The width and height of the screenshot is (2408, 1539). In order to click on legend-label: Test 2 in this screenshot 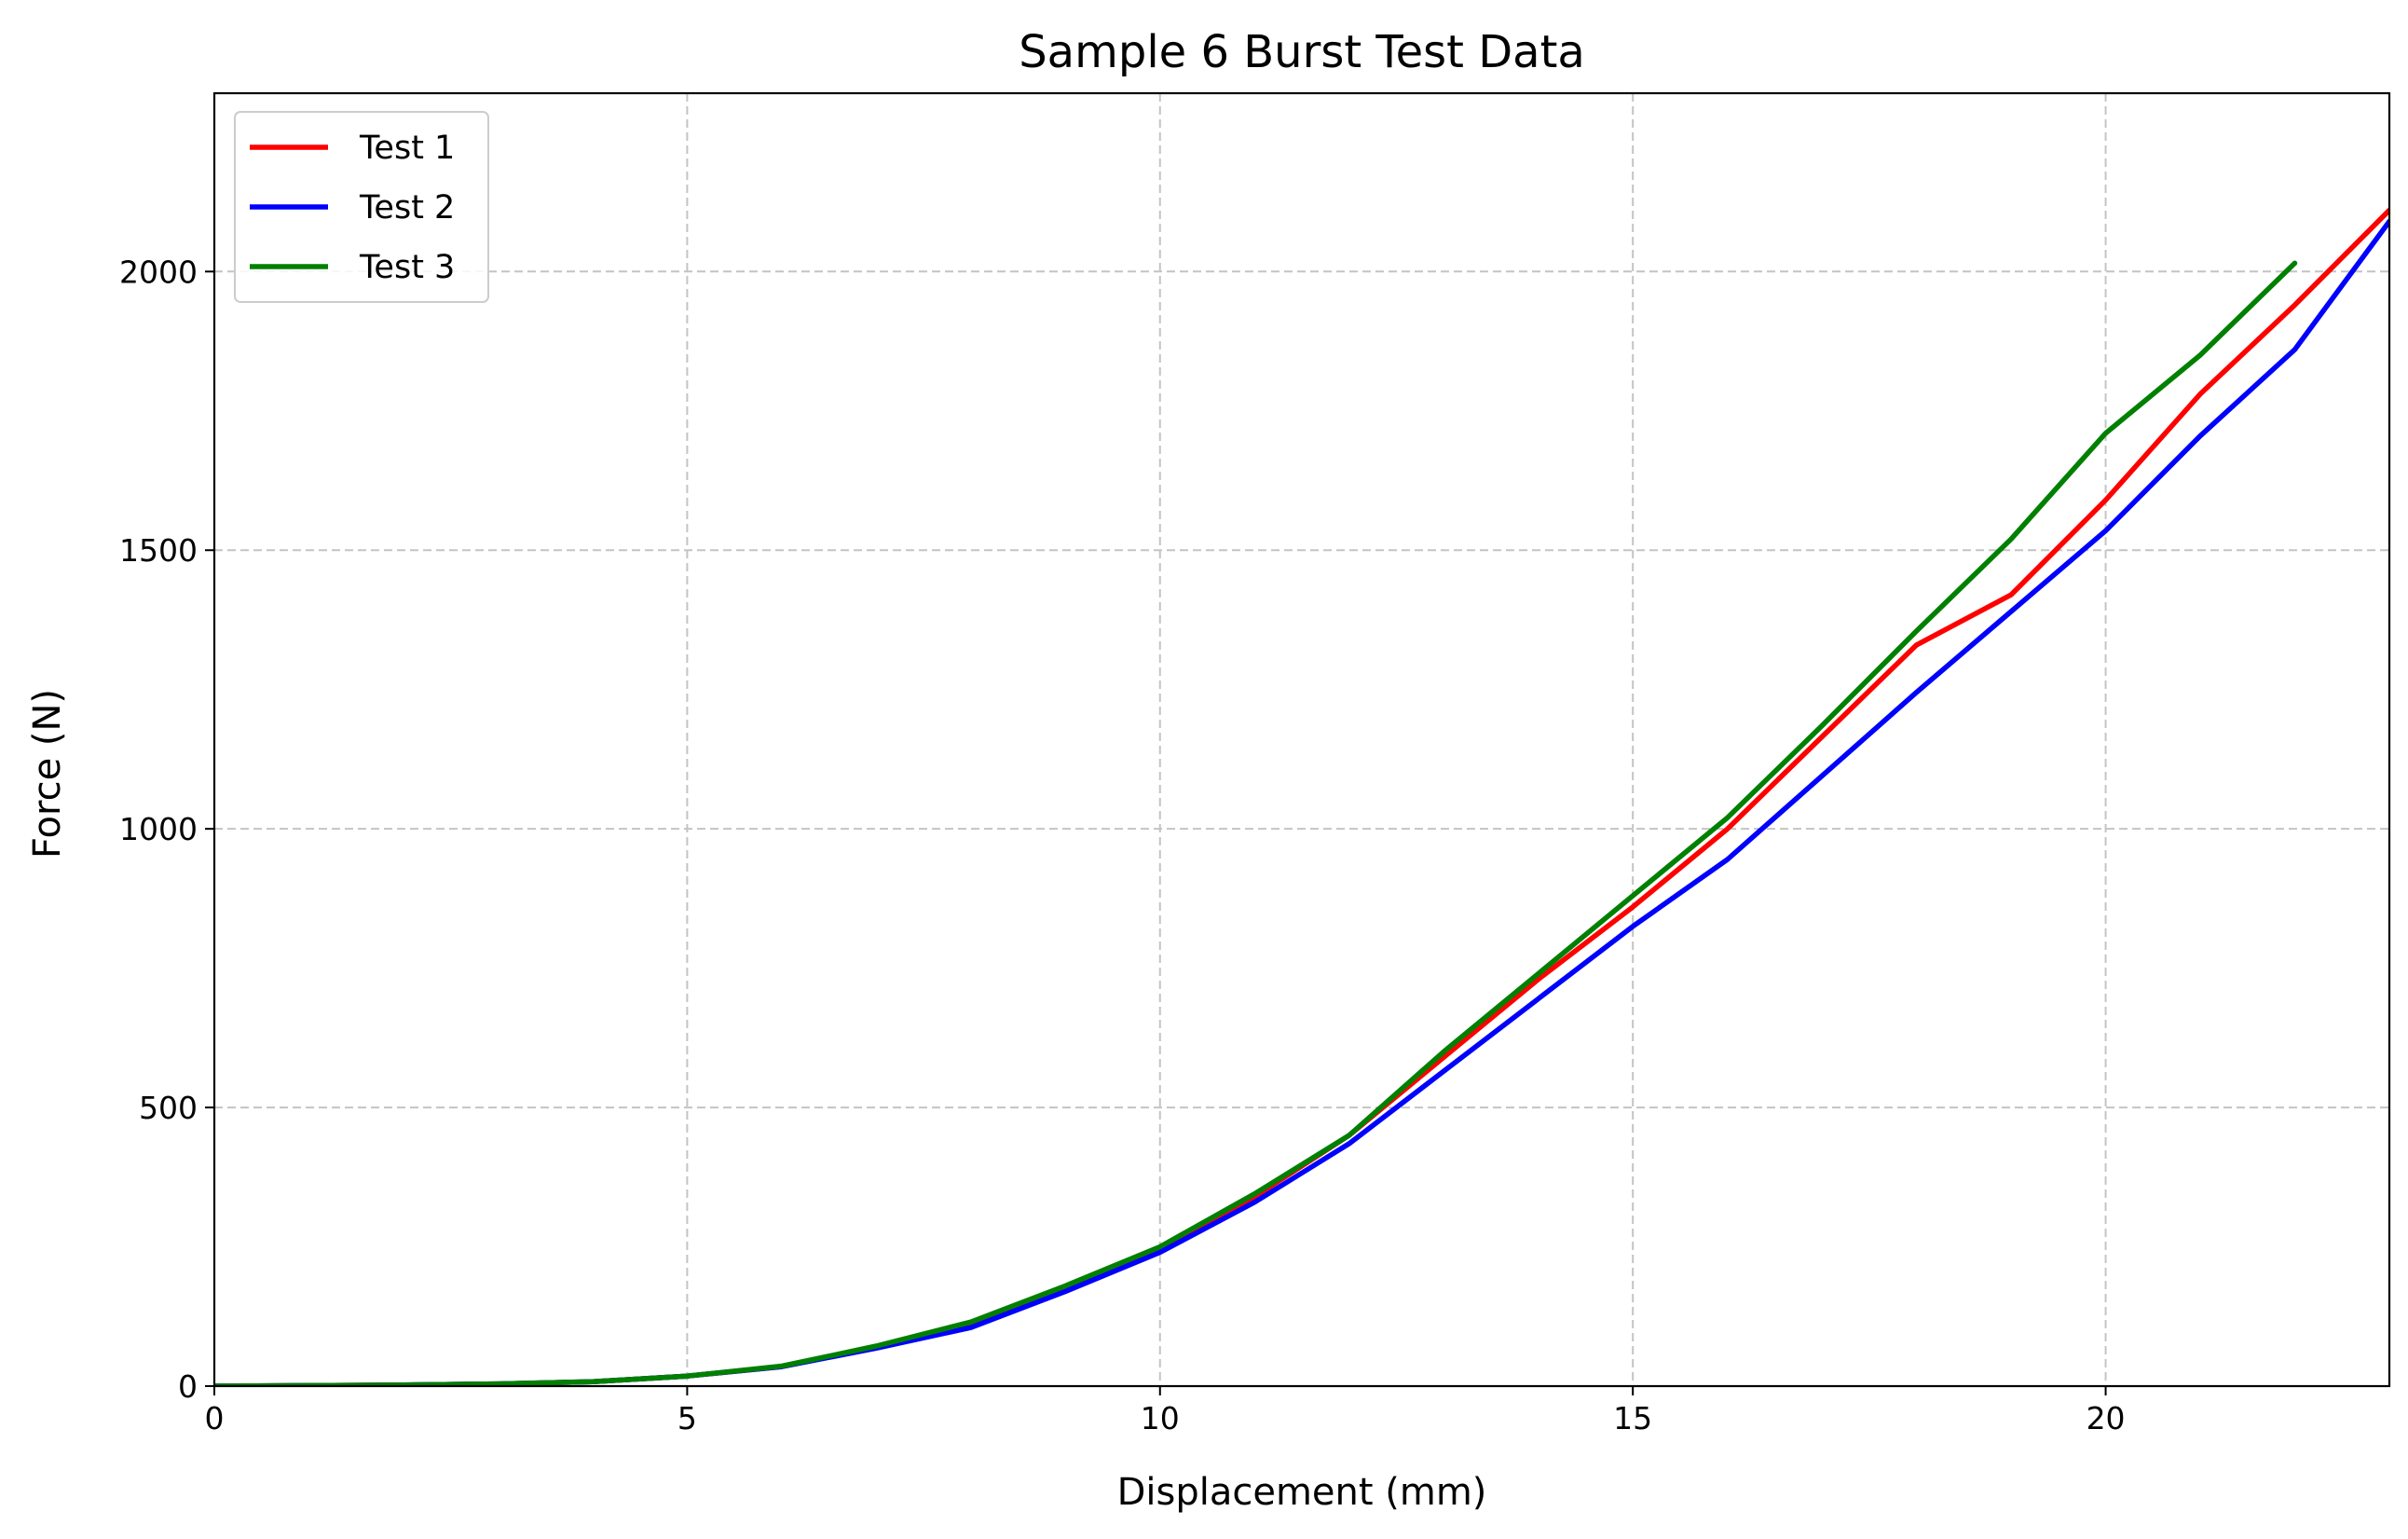, I will do `click(407, 208)`.